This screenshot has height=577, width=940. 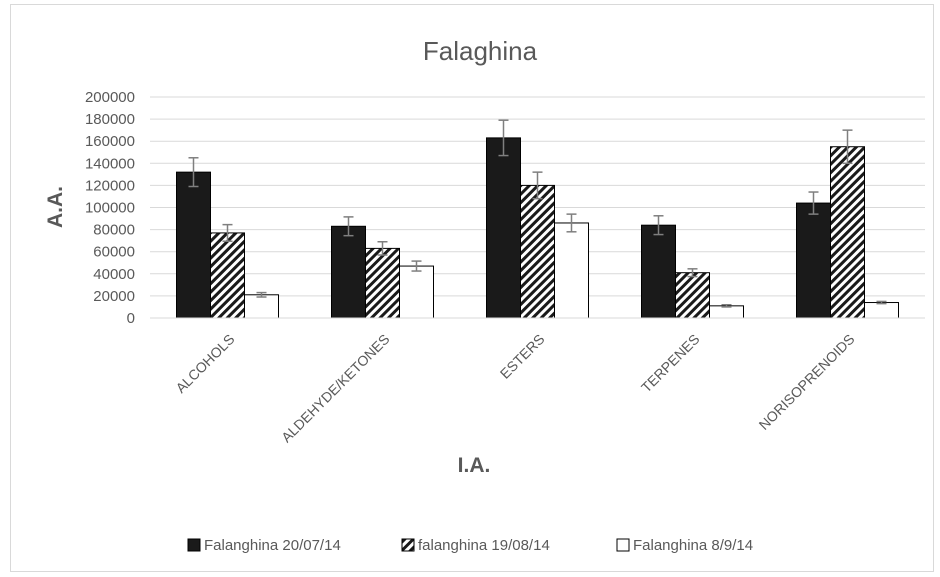 What do you see at coordinates (480, 51) in the screenshot?
I see `chart-title: Falaghina` at bounding box center [480, 51].